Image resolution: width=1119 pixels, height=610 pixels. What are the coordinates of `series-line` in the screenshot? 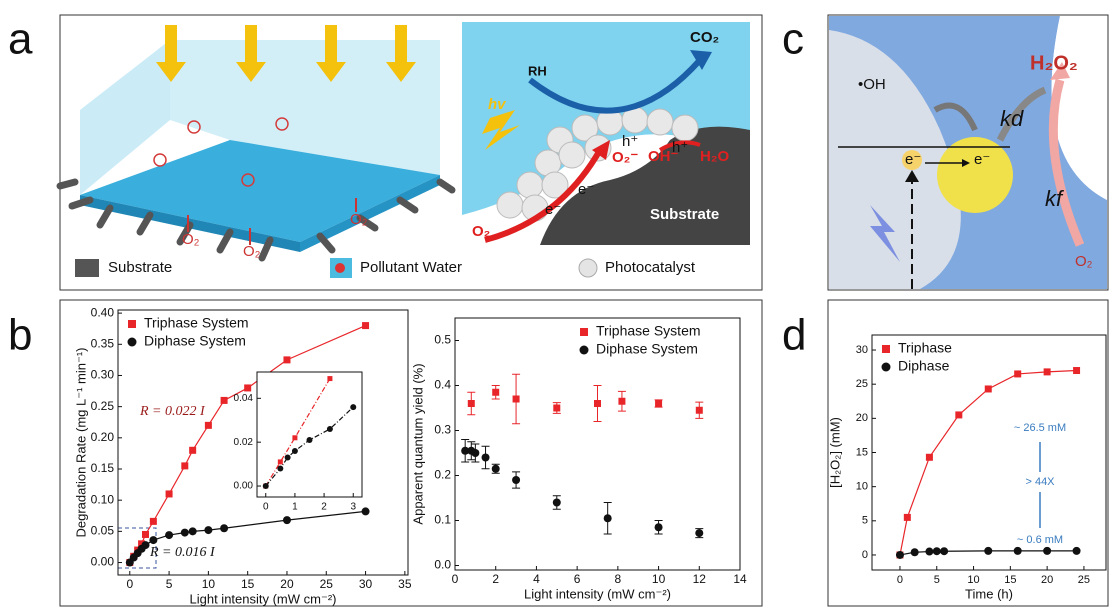 It's located at (298, 432).